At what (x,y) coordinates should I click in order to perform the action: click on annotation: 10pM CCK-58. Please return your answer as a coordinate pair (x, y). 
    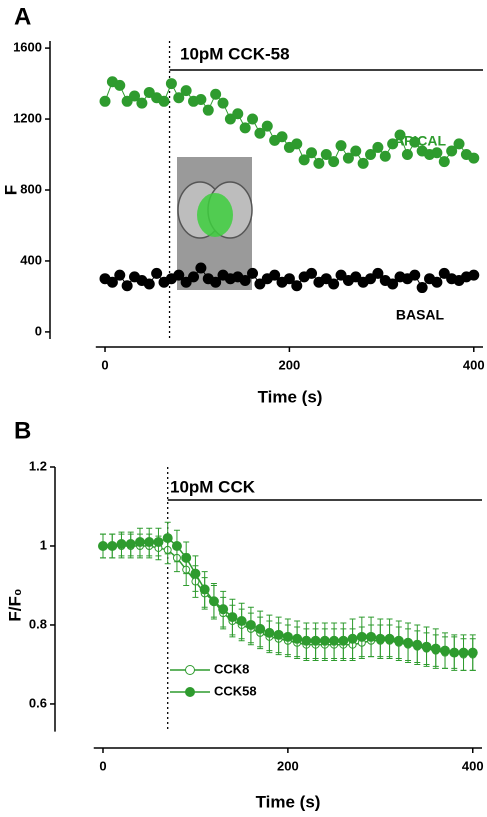
    Looking at the image, I should click on (235, 53).